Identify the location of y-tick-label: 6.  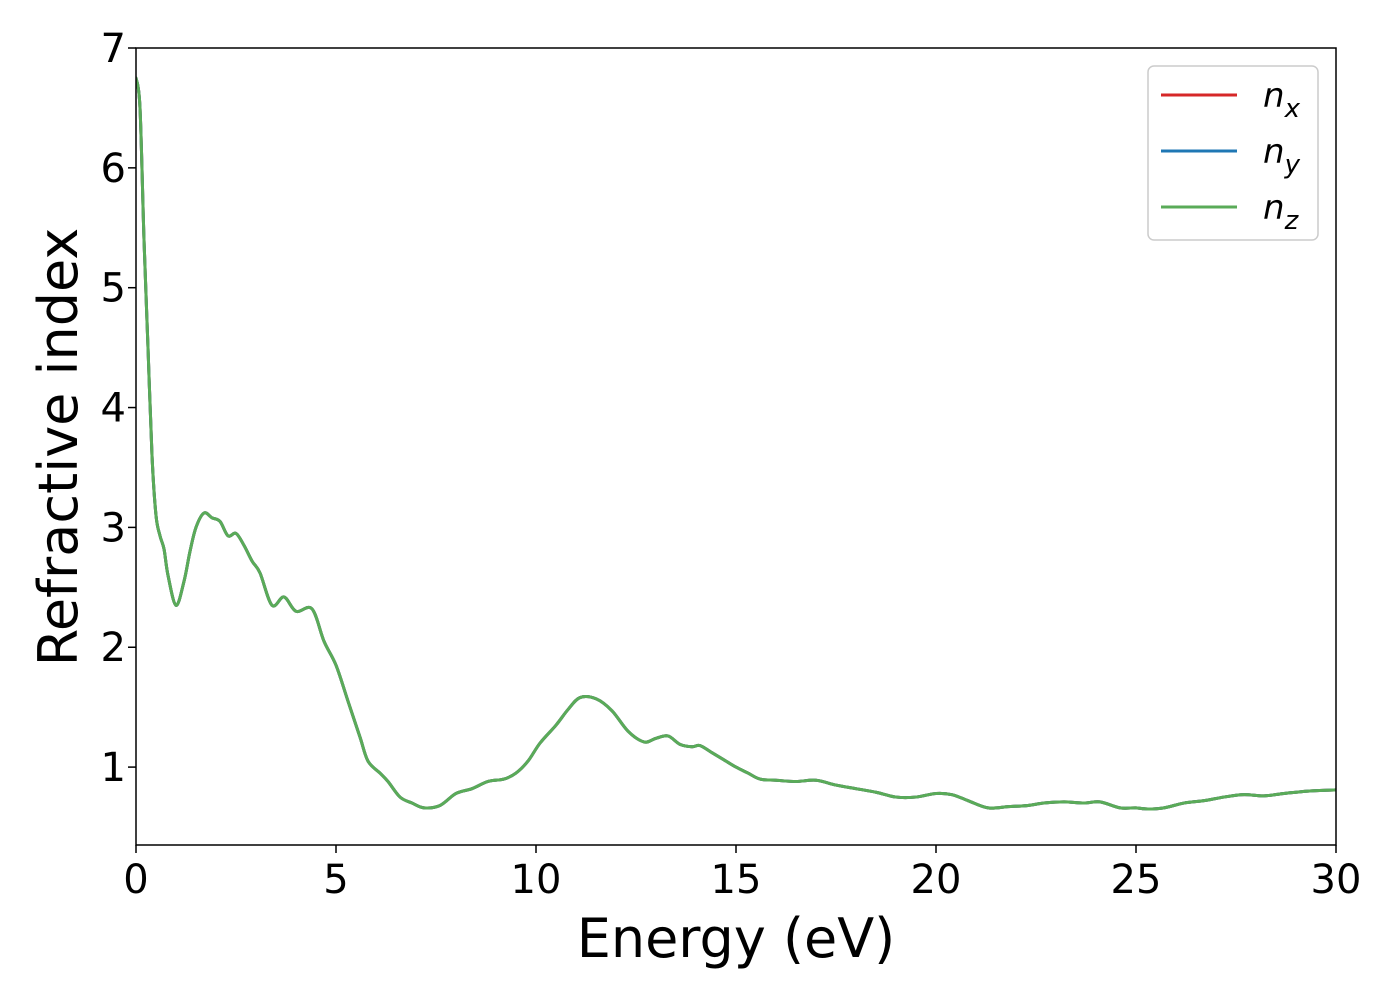
(113, 169).